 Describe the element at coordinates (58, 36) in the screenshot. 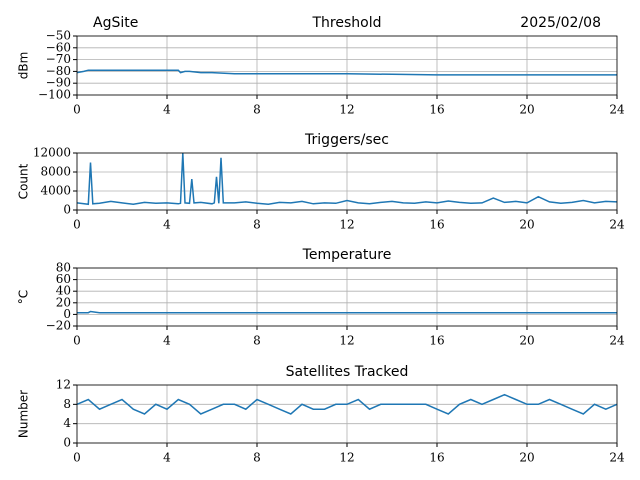

I see `y-tick-label: −50` at that location.